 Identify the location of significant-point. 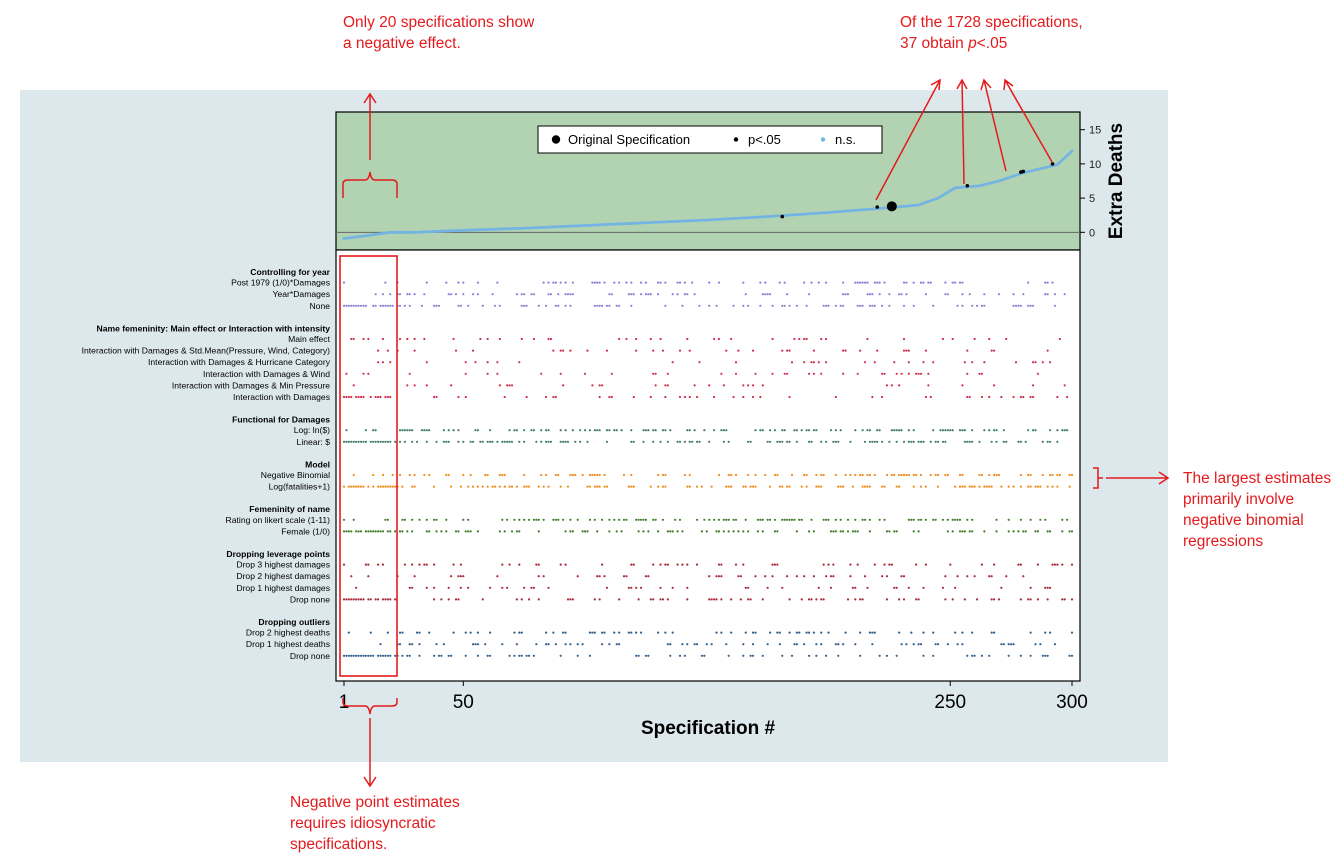
(1052, 164).